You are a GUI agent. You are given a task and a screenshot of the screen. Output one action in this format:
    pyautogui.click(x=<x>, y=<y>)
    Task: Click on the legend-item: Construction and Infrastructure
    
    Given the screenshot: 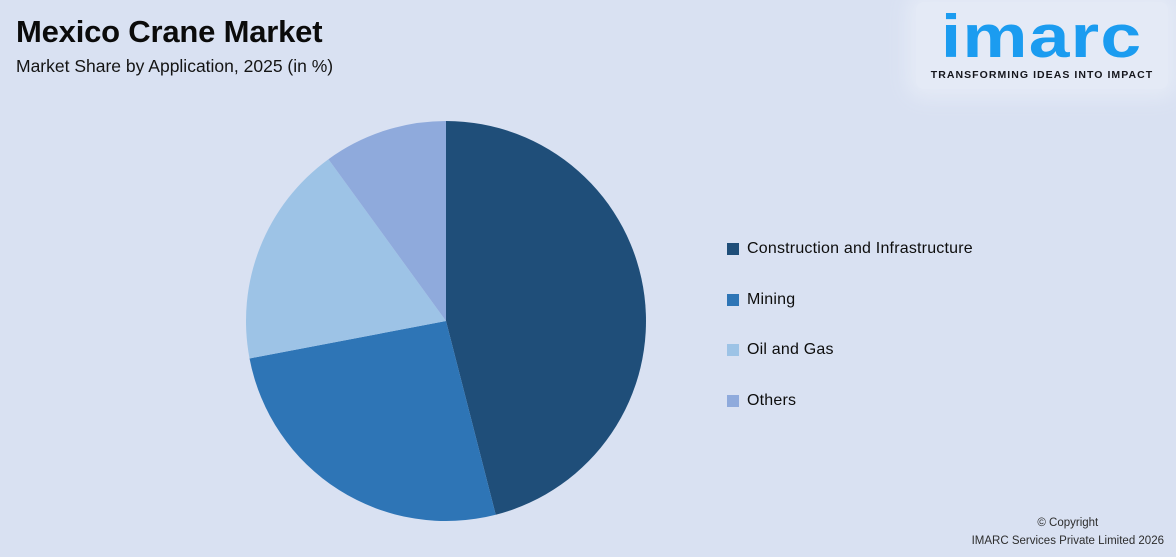 What is the action you would take?
    pyautogui.click(x=850, y=249)
    